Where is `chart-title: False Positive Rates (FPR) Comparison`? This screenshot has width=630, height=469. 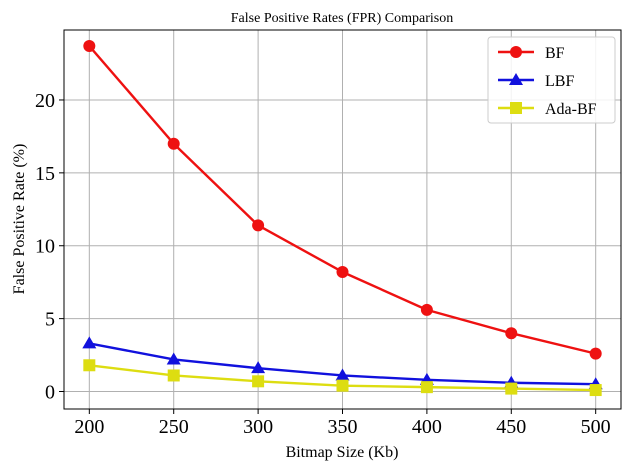
chart-title: False Positive Rates (FPR) Comparison is located at coordinates (342, 18).